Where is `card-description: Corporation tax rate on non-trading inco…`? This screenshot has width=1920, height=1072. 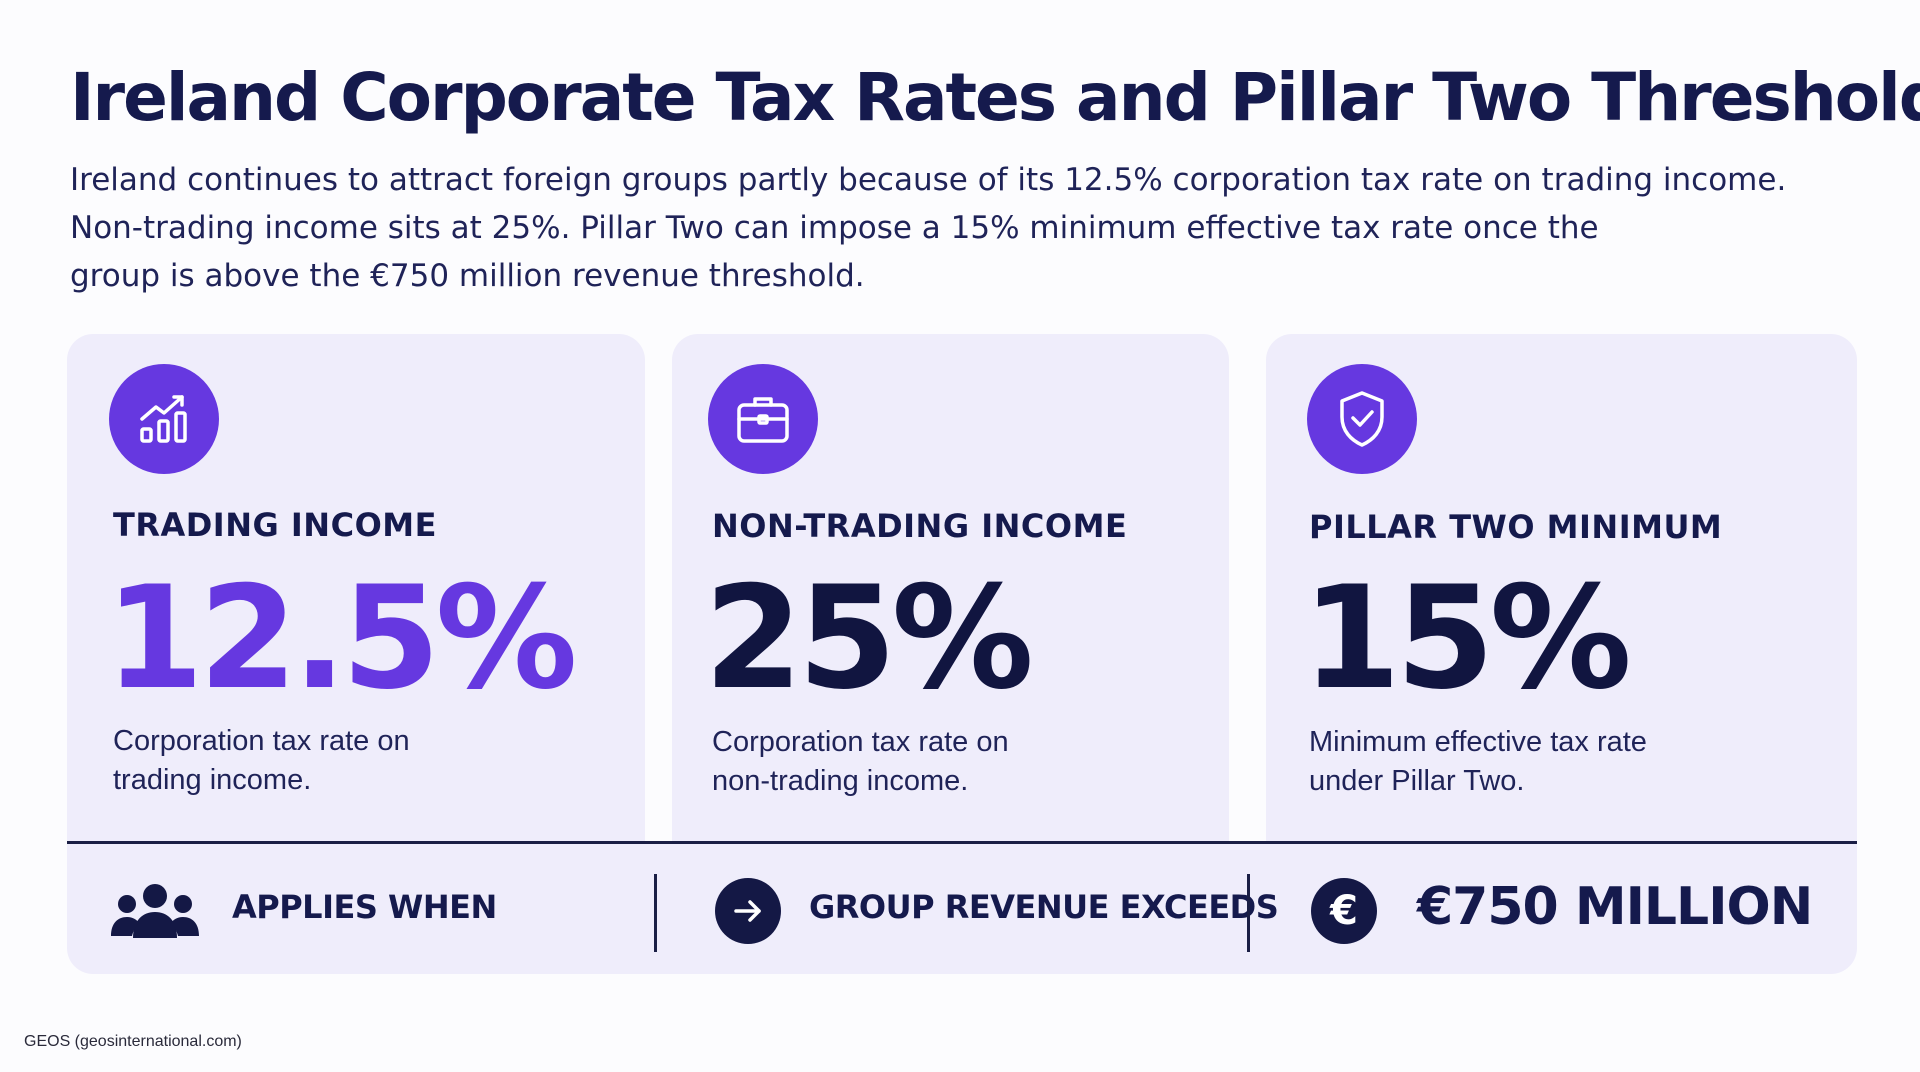 card-description: Corporation tax rate on non-trading inco… is located at coordinates (922, 762).